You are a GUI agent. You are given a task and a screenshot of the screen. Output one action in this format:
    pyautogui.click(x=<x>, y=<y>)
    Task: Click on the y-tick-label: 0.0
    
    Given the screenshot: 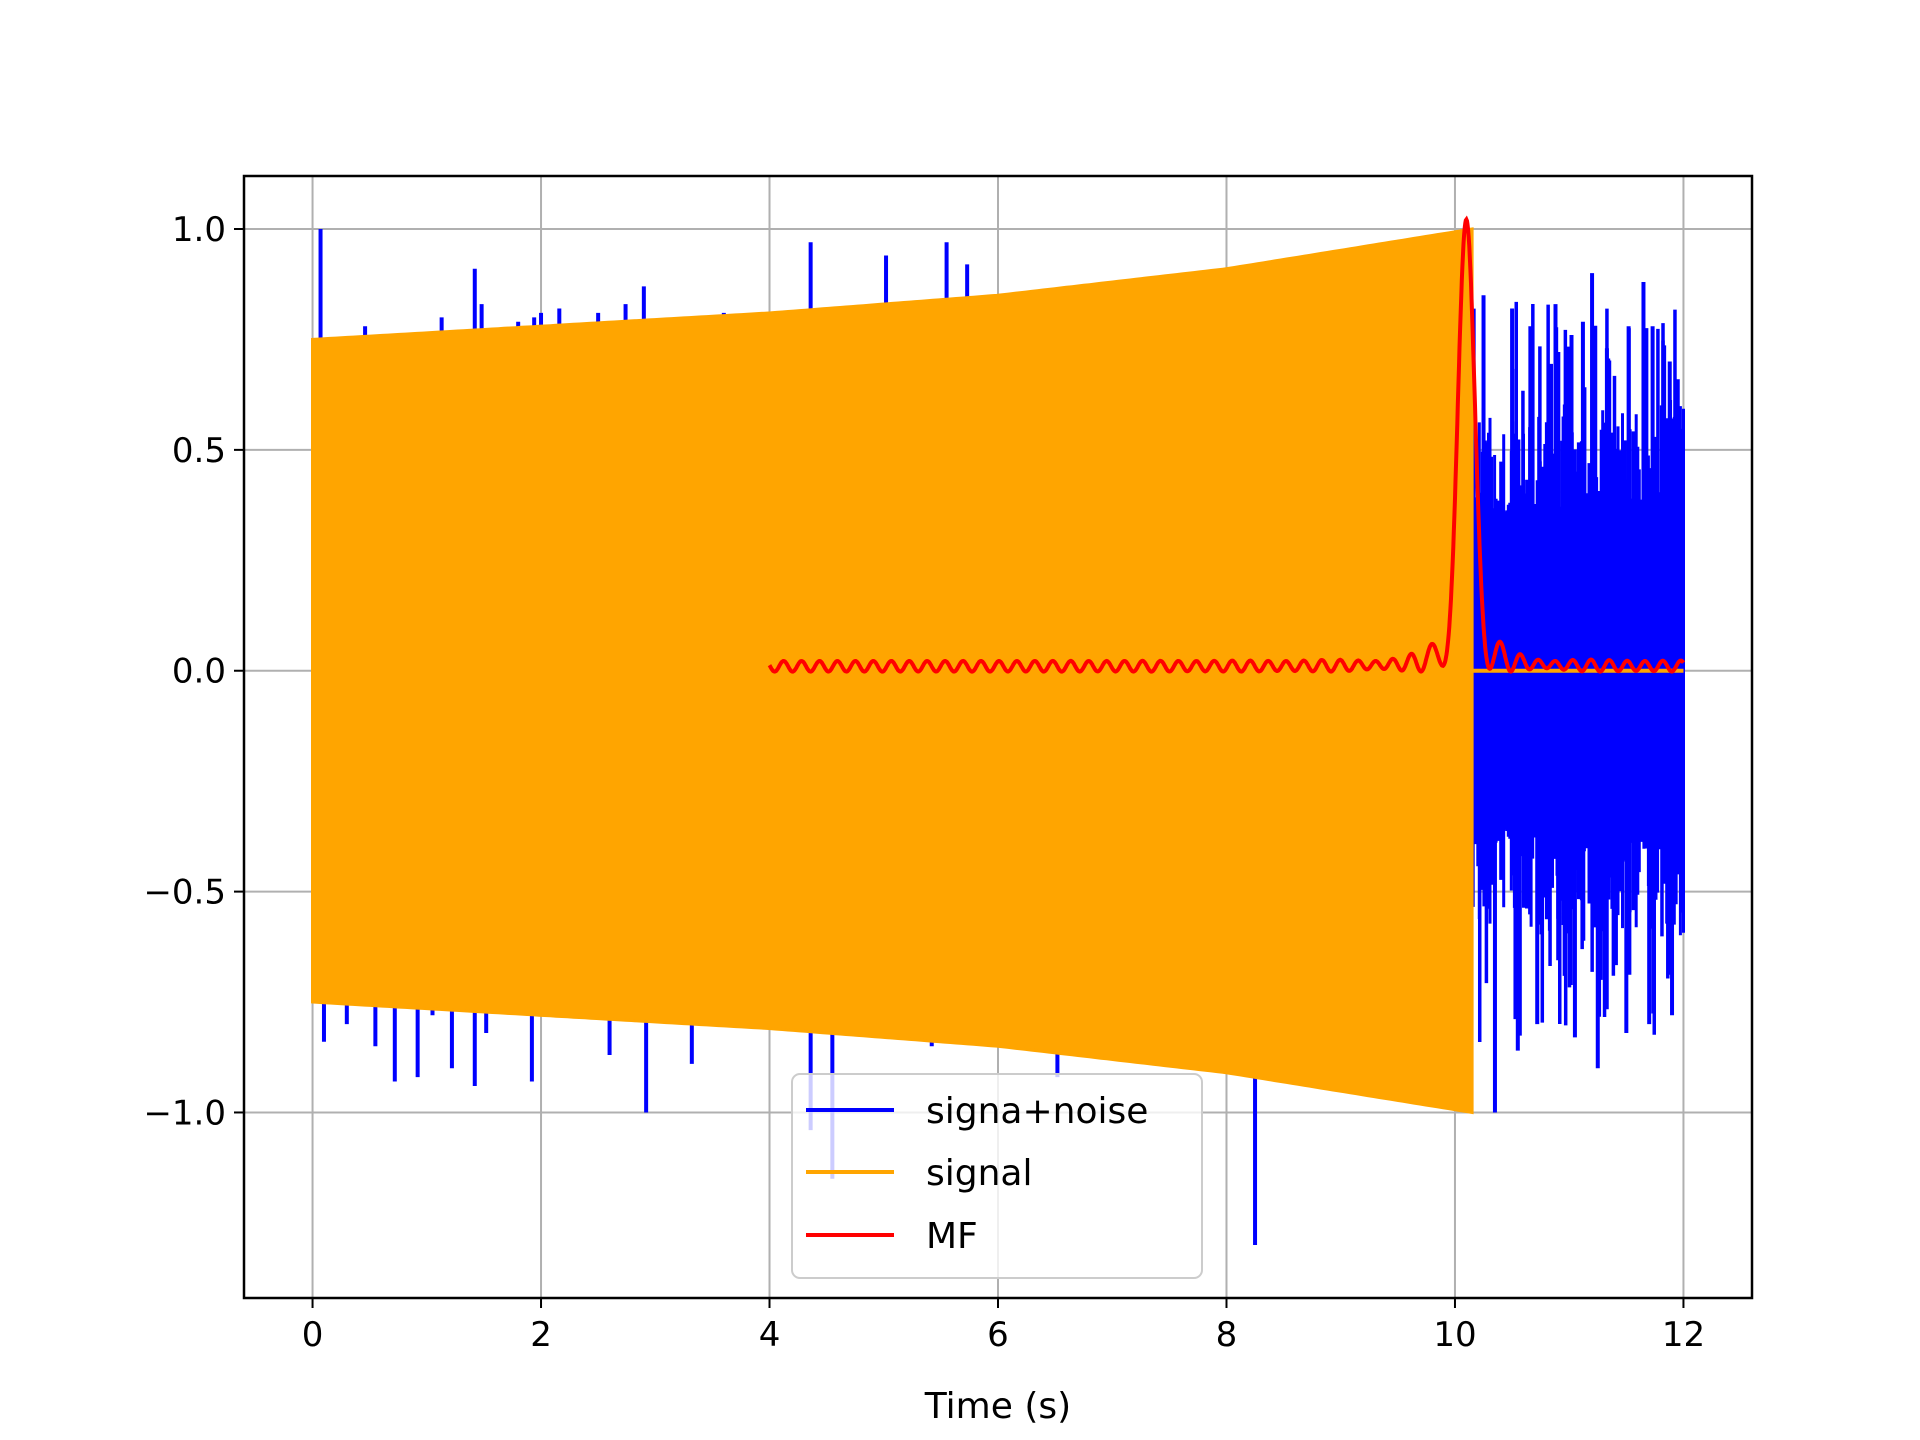 What is the action you would take?
    pyautogui.click(x=199, y=672)
    